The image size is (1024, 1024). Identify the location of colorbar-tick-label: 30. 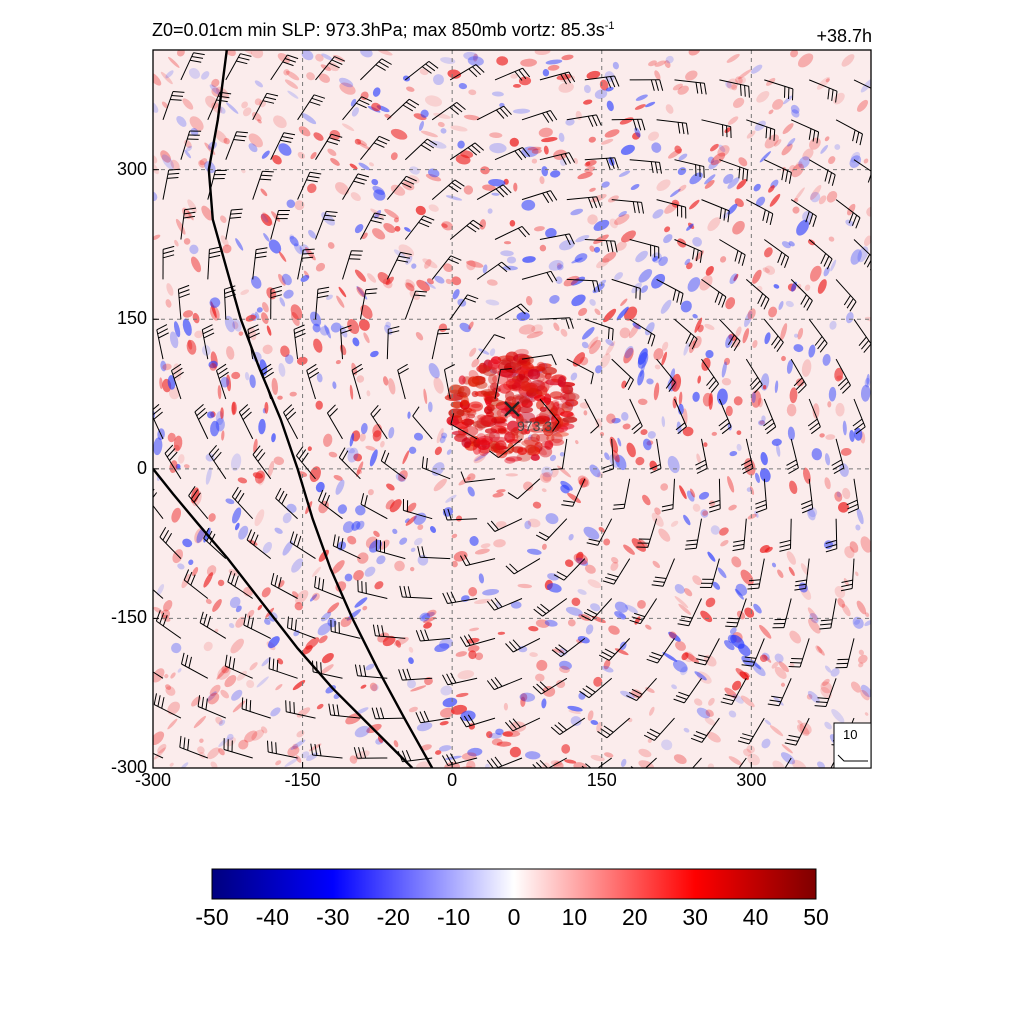
(695, 917).